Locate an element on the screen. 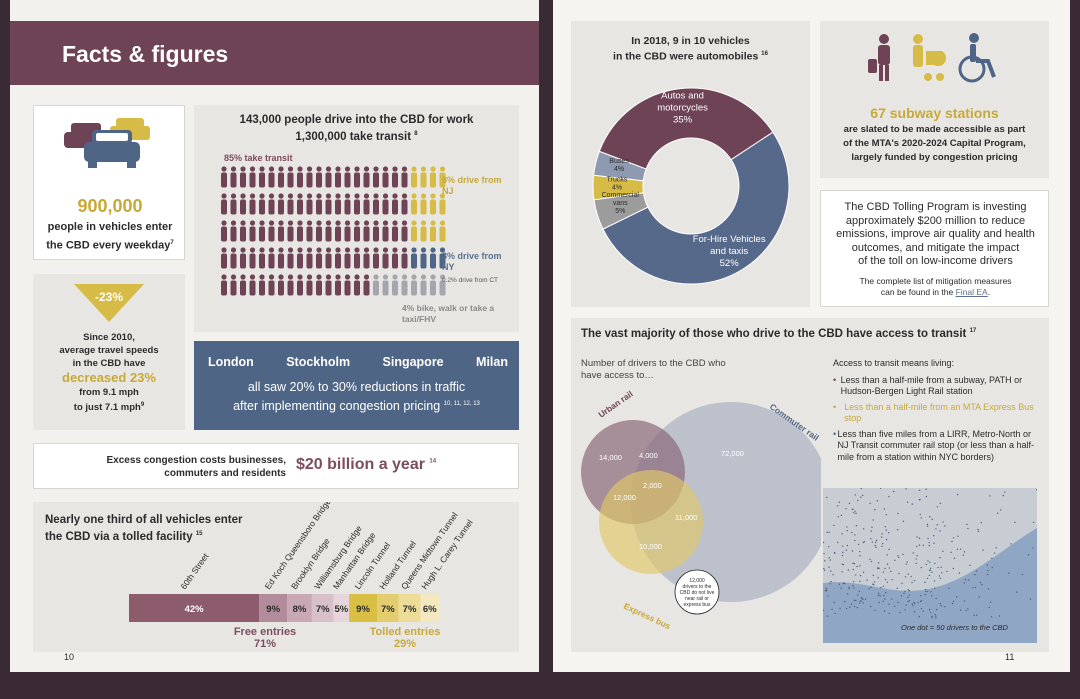 The height and width of the screenshot is (699, 1080). cost-amount: $20 billion a year 14 is located at coordinates (366, 465).